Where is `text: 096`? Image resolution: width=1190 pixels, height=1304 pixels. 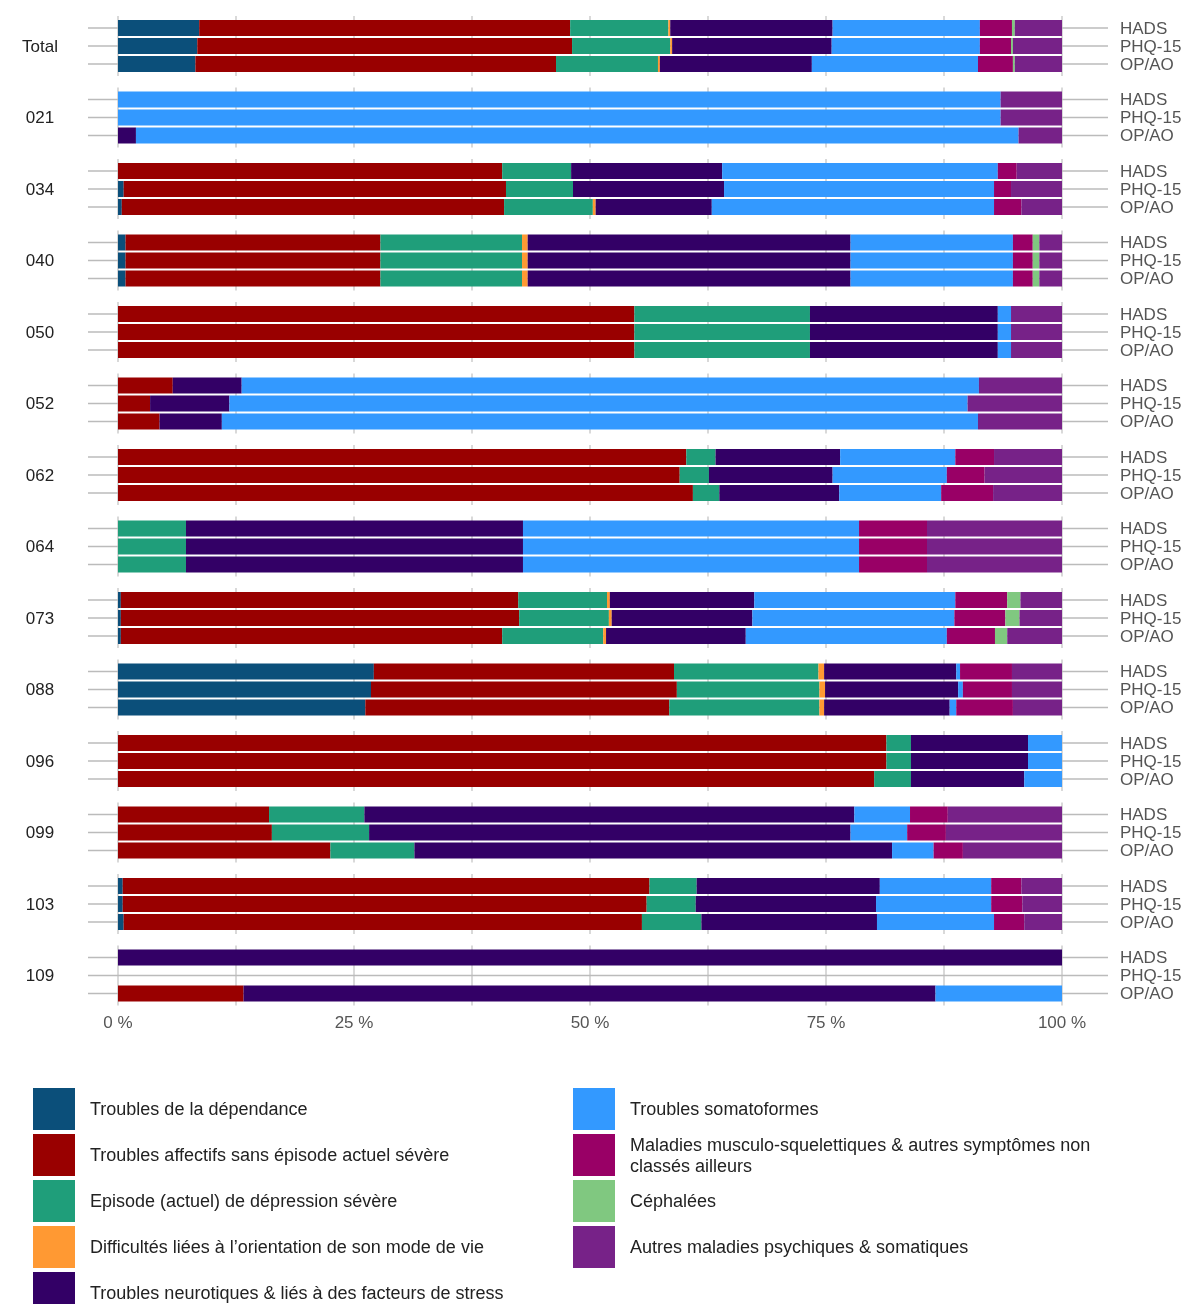
text: 096 is located at coordinates (40, 761).